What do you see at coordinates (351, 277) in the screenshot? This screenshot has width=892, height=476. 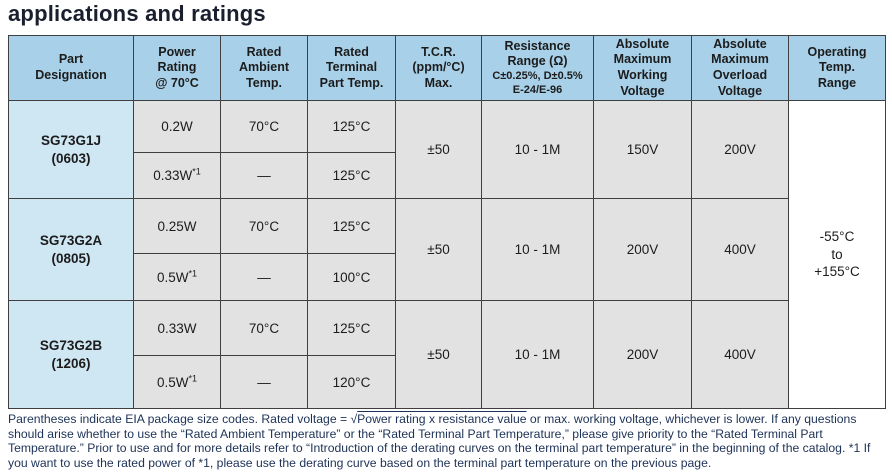 I see `cell-terminal-temp: 100°C` at bounding box center [351, 277].